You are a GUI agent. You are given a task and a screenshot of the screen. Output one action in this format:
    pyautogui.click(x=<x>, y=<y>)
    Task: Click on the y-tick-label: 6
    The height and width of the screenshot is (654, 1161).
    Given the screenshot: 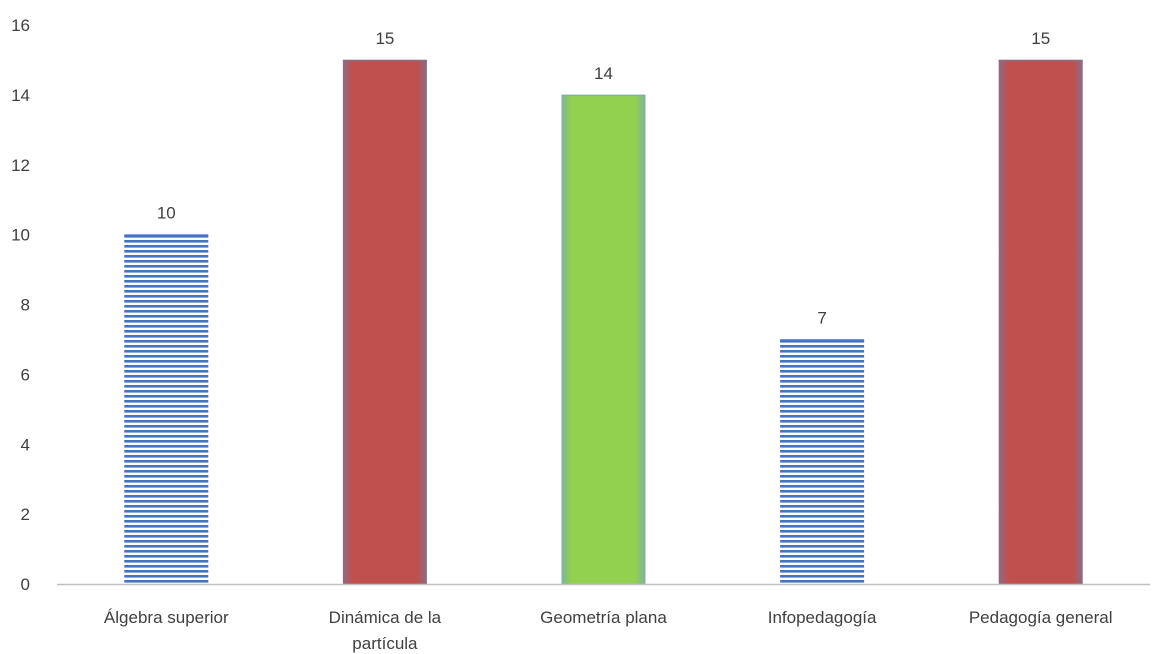 What is the action you would take?
    pyautogui.click(x=25, y=374)
    